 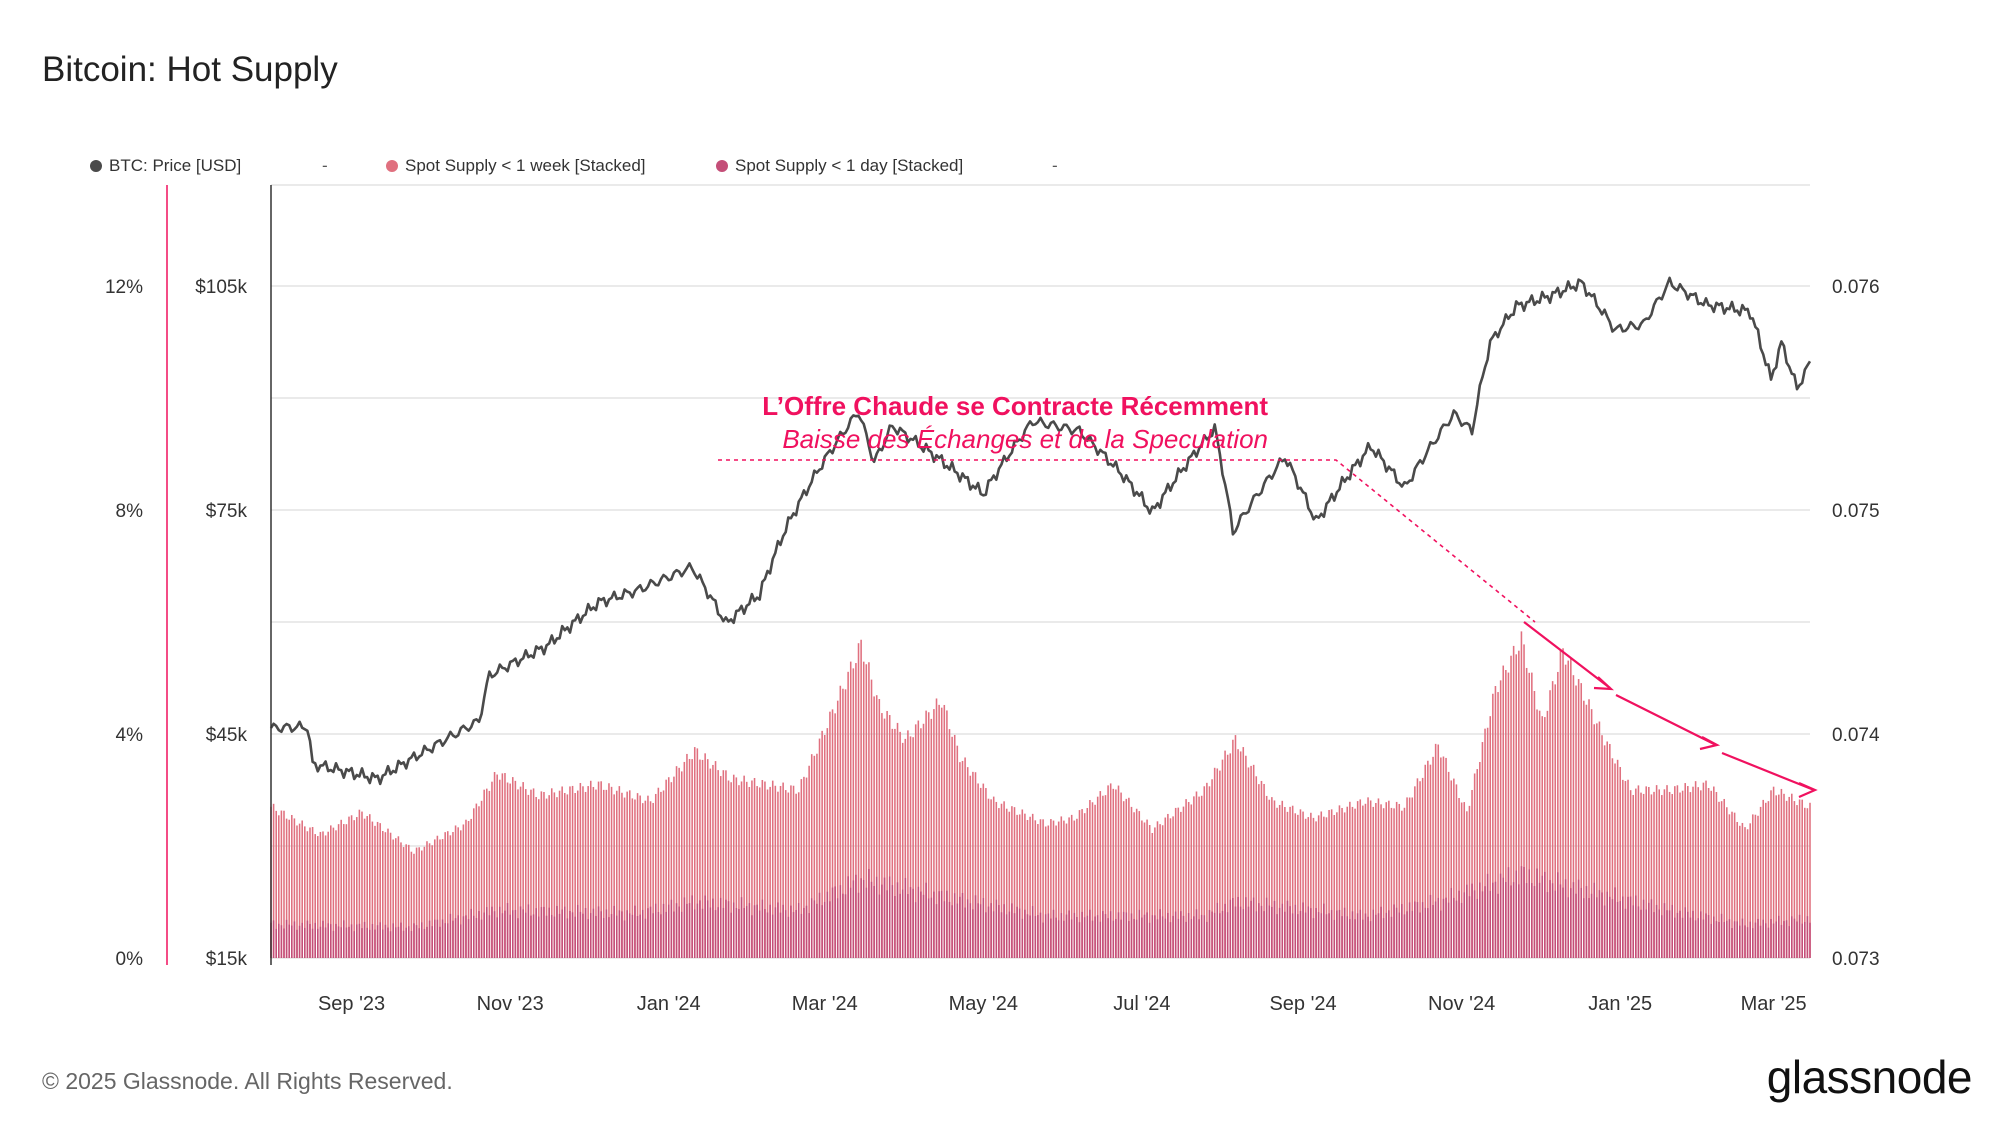 What do you see at coordinates (839, 166) in the screenshot?
I see `legend-item-day: Spot Supply < 1 day [Stacked]` at bounding box center [839, 166].